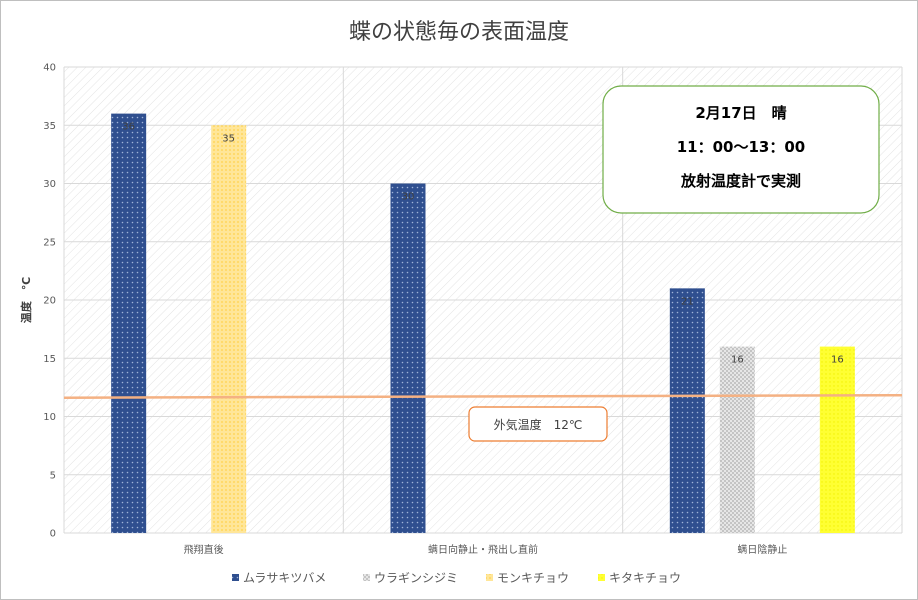 This screenshot has width=918, height=600. What do you see at coordinates (204, 549) in the screenshot?
I see `category-label: 飛翔直後` at bounding box center [204, 549].